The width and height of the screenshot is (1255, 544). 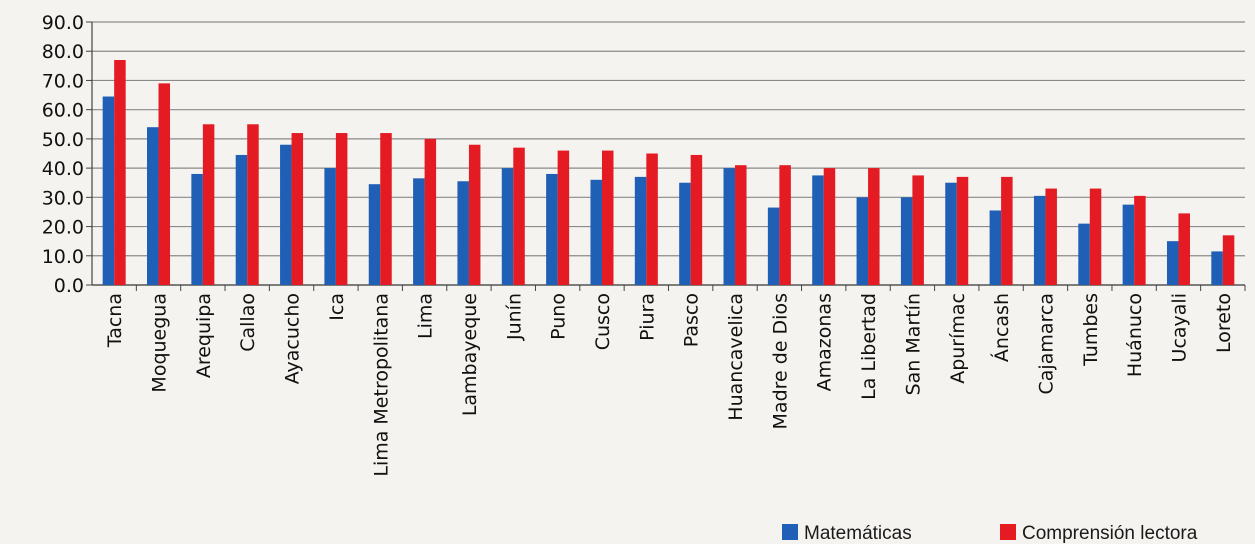 I want to click on category-label: Huancavelica, so click(x=736, y=357).